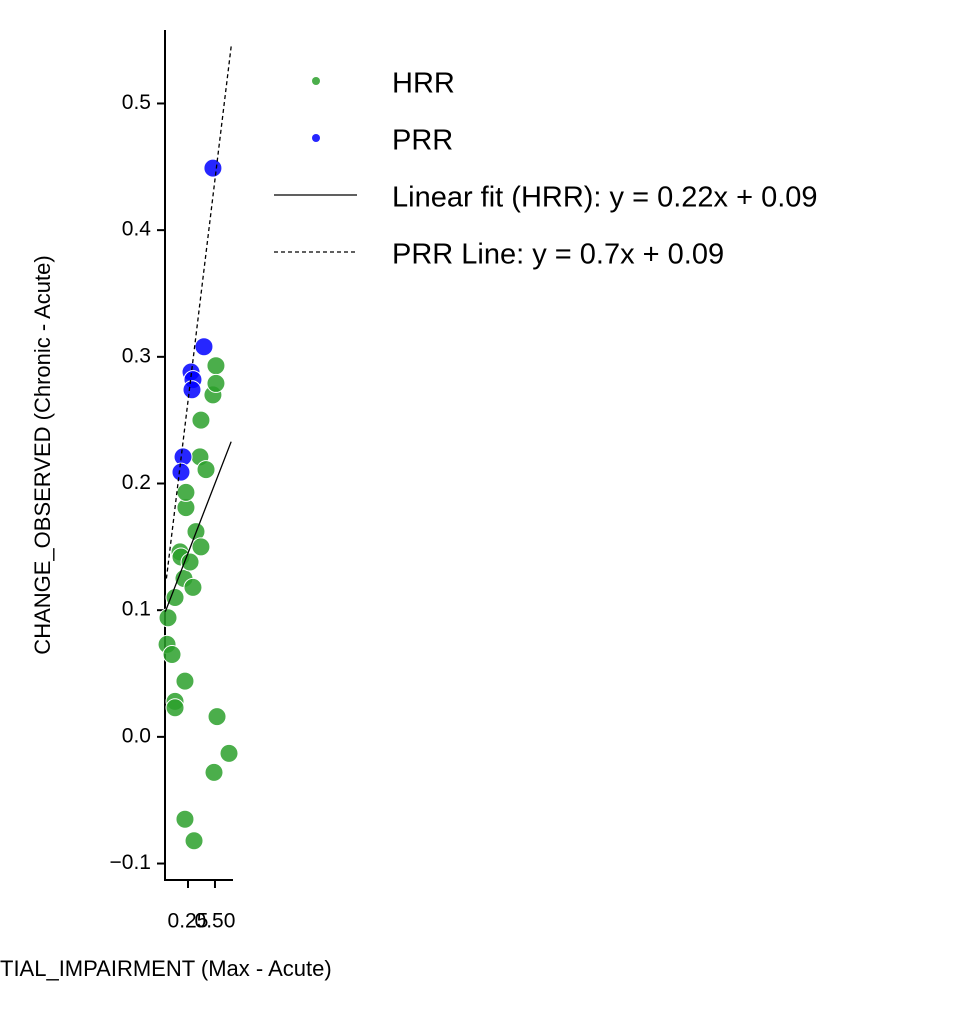  I want to click on legend-label: HRR, so click(423, 84).